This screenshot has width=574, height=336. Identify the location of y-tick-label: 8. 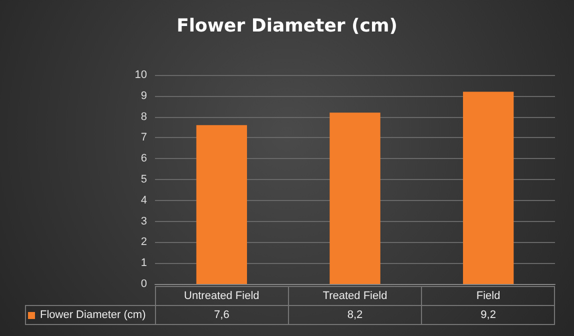
(143, 116).